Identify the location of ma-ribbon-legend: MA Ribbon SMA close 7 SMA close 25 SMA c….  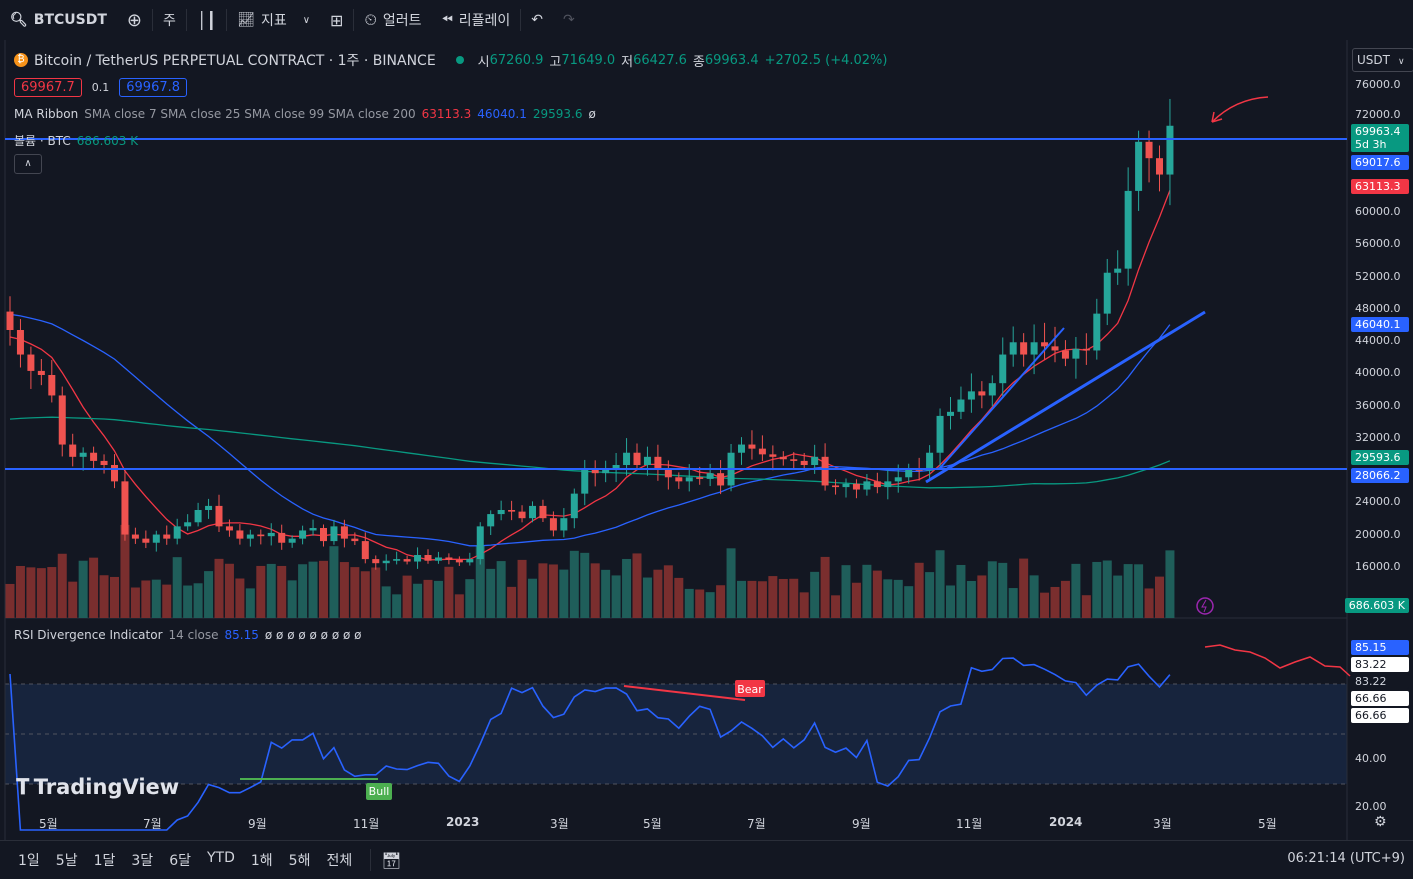
(305, 114).